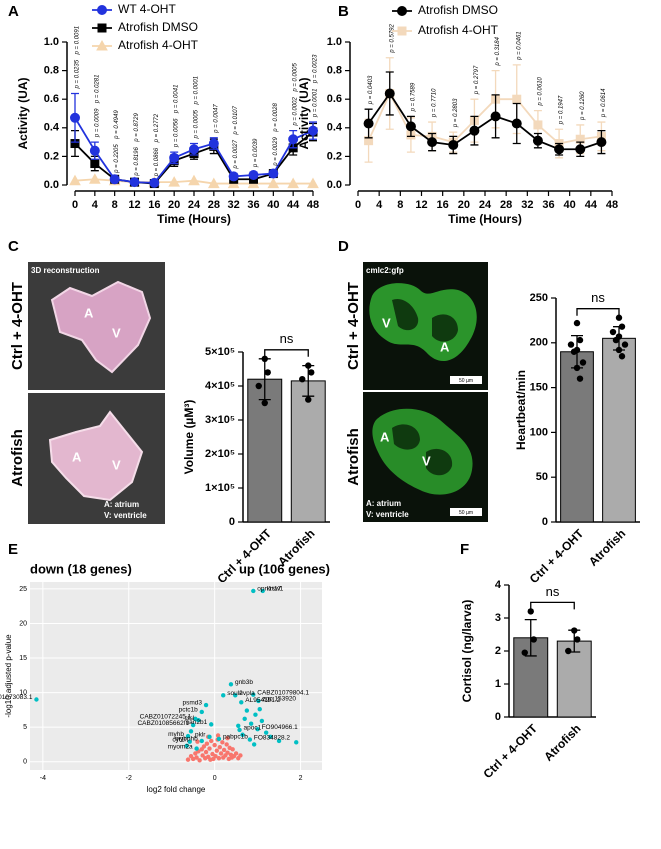 This screenshot has width=661, height=849. What do you see at coordinates (316, 104) in the screenshot?
I see `p-value-annotation: p = 0.0001` at bounding box center [316, 104].